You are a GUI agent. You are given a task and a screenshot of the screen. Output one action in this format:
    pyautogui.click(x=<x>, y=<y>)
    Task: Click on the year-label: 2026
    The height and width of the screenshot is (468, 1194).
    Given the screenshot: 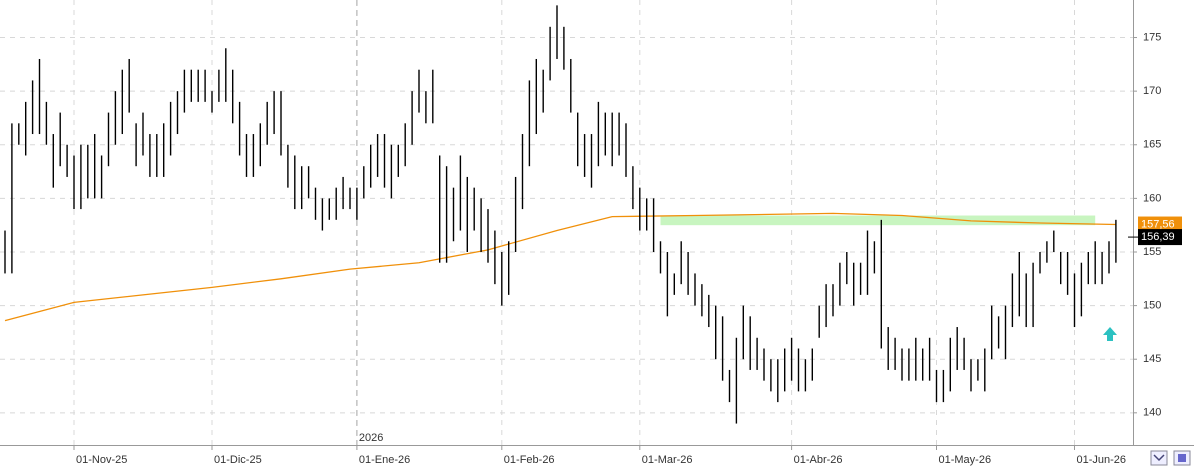 What is the action you would take?
    pyautogui.click(x=371, y=438)
    